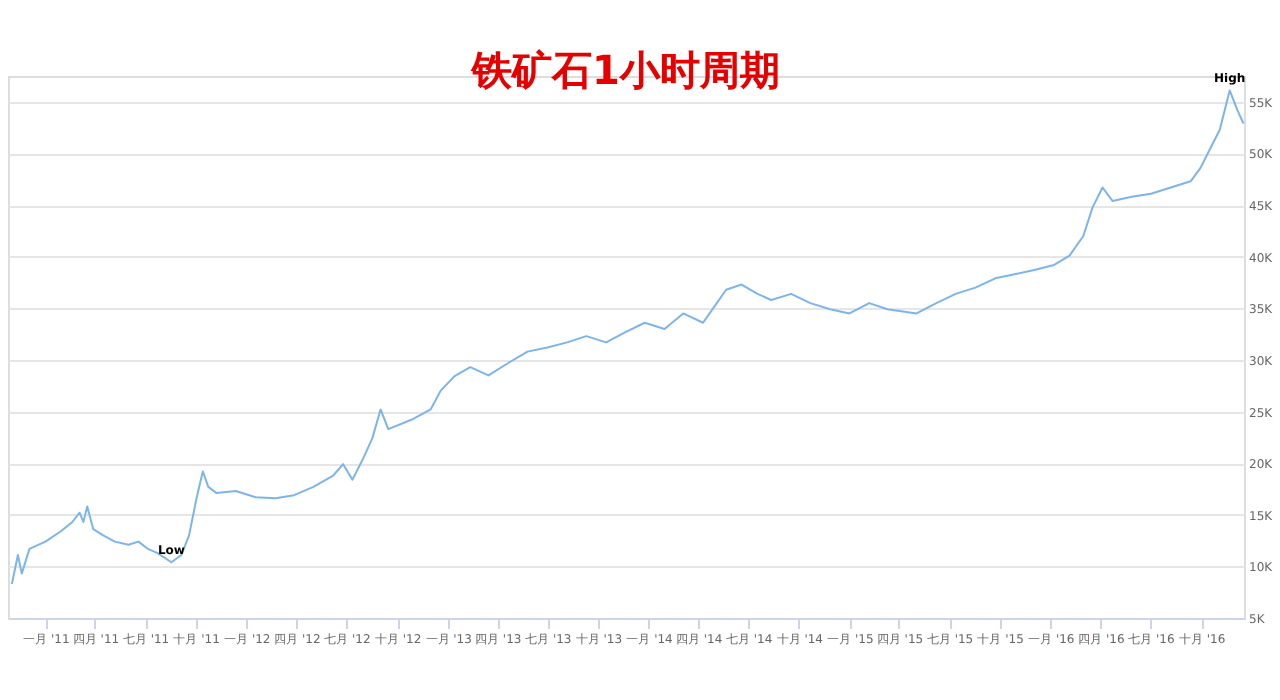  What do you see at coordinates (625, 70) in the screenshot?
I see `chart-title: 铁矿石1小时周期` at bounding box center [625, 70].